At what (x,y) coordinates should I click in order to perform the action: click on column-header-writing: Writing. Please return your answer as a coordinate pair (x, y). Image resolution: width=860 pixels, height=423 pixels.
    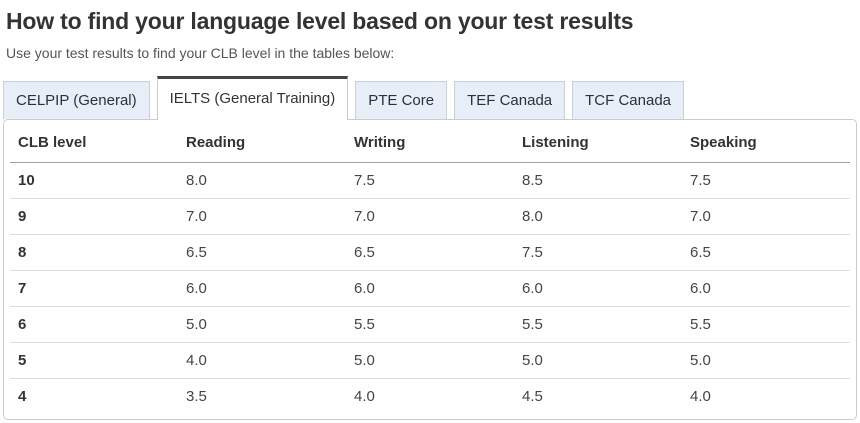
    Looking at the image, I should click on (430, 142).